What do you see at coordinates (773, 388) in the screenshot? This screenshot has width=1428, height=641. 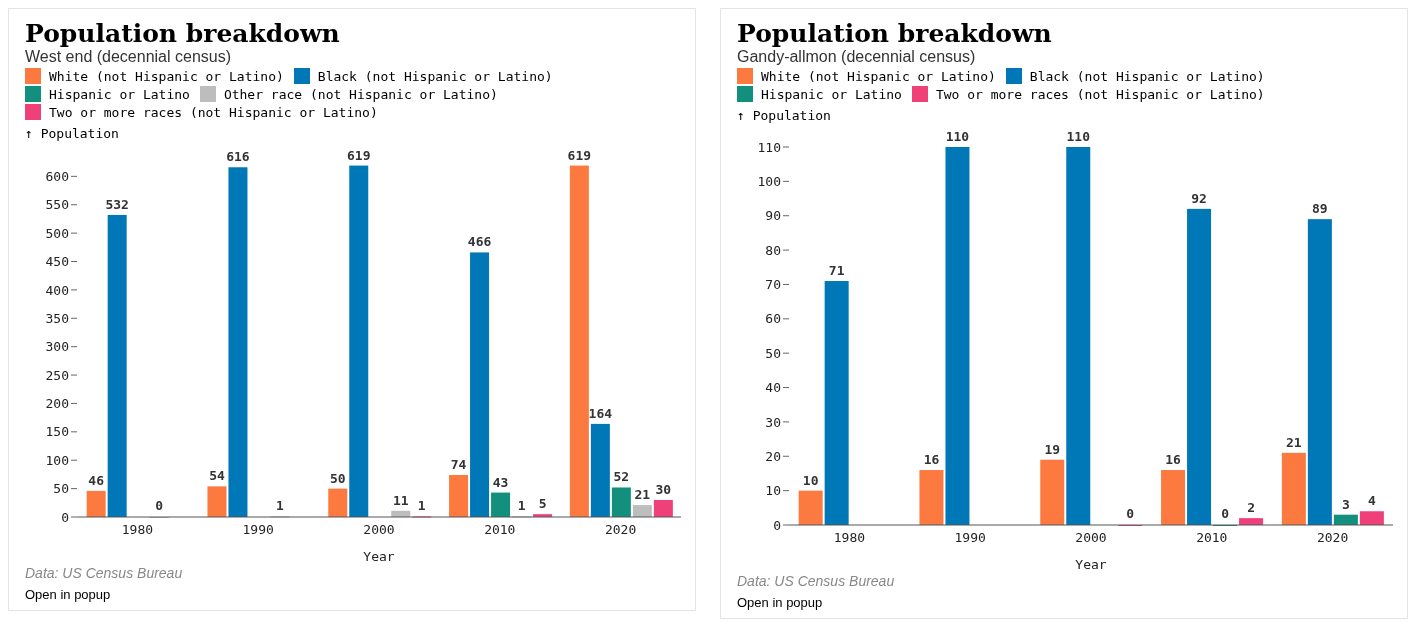 I see `y-tick-label: 40` at bounding box center [773, 388].